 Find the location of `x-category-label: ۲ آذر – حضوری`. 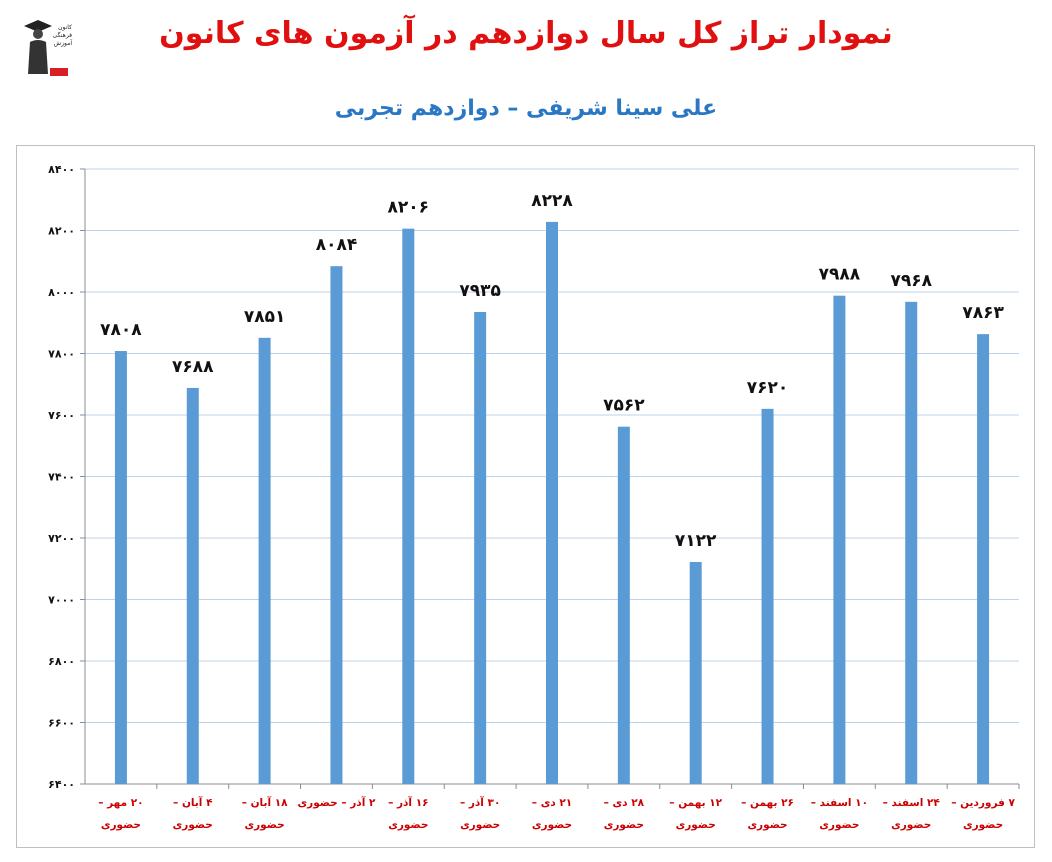

x-category-label: ۲ آذر – حضوری is located at coordinates (337, 802).